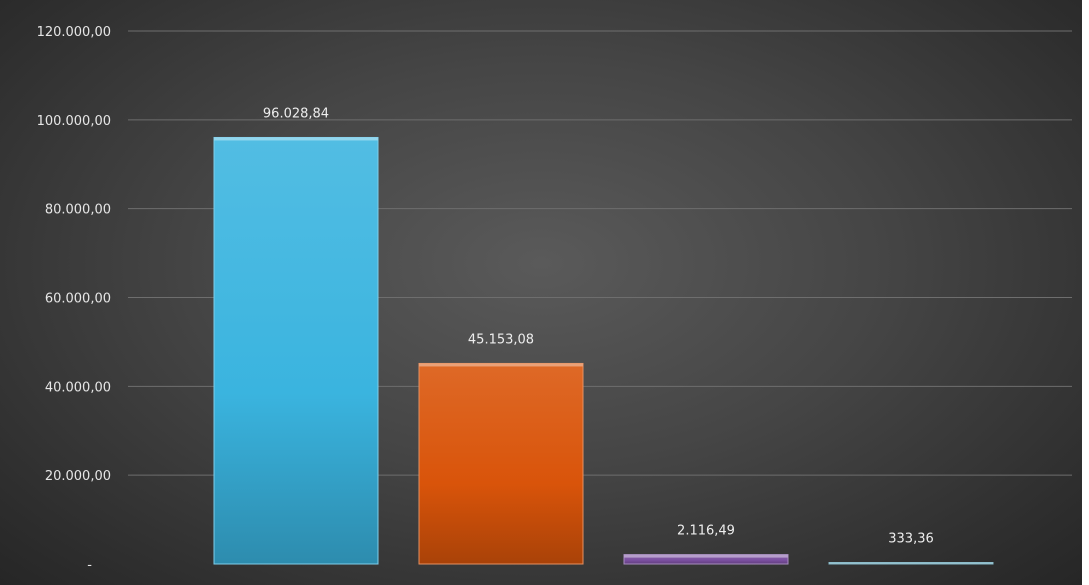 This screenshot has width=1089, height=585. I want to click on data-label: 96.028,84, so click(296, 113).